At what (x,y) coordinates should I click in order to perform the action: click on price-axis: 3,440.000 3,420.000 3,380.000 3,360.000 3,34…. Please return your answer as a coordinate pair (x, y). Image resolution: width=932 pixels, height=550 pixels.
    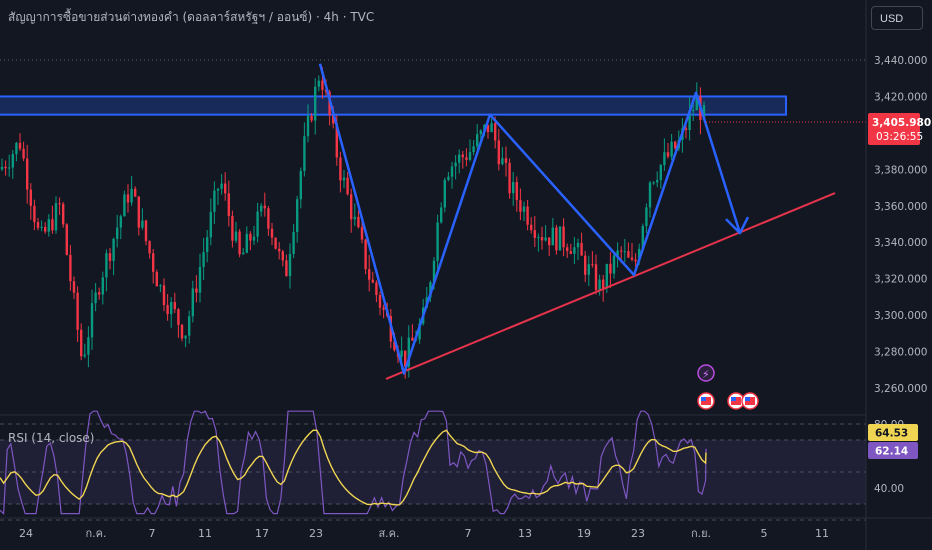
    Looking at the image, I should click on (900, 225).